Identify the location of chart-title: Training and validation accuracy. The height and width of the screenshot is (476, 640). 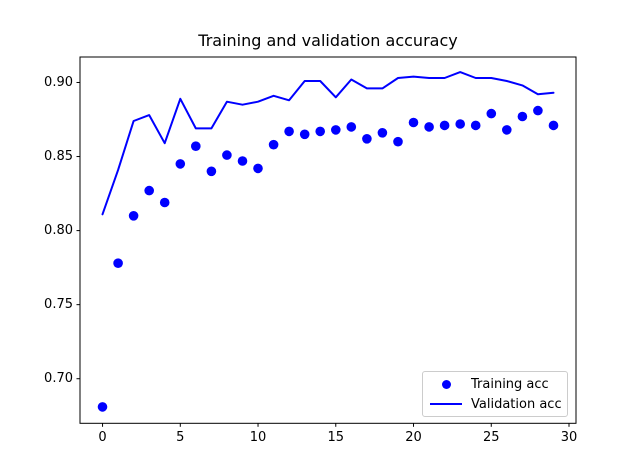
(328, 40).